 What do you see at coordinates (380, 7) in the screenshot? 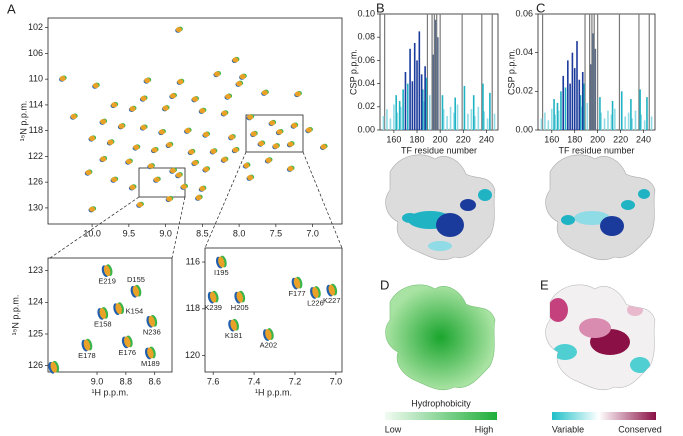
I see `panel-label: B` at bounding box center [380, 7].